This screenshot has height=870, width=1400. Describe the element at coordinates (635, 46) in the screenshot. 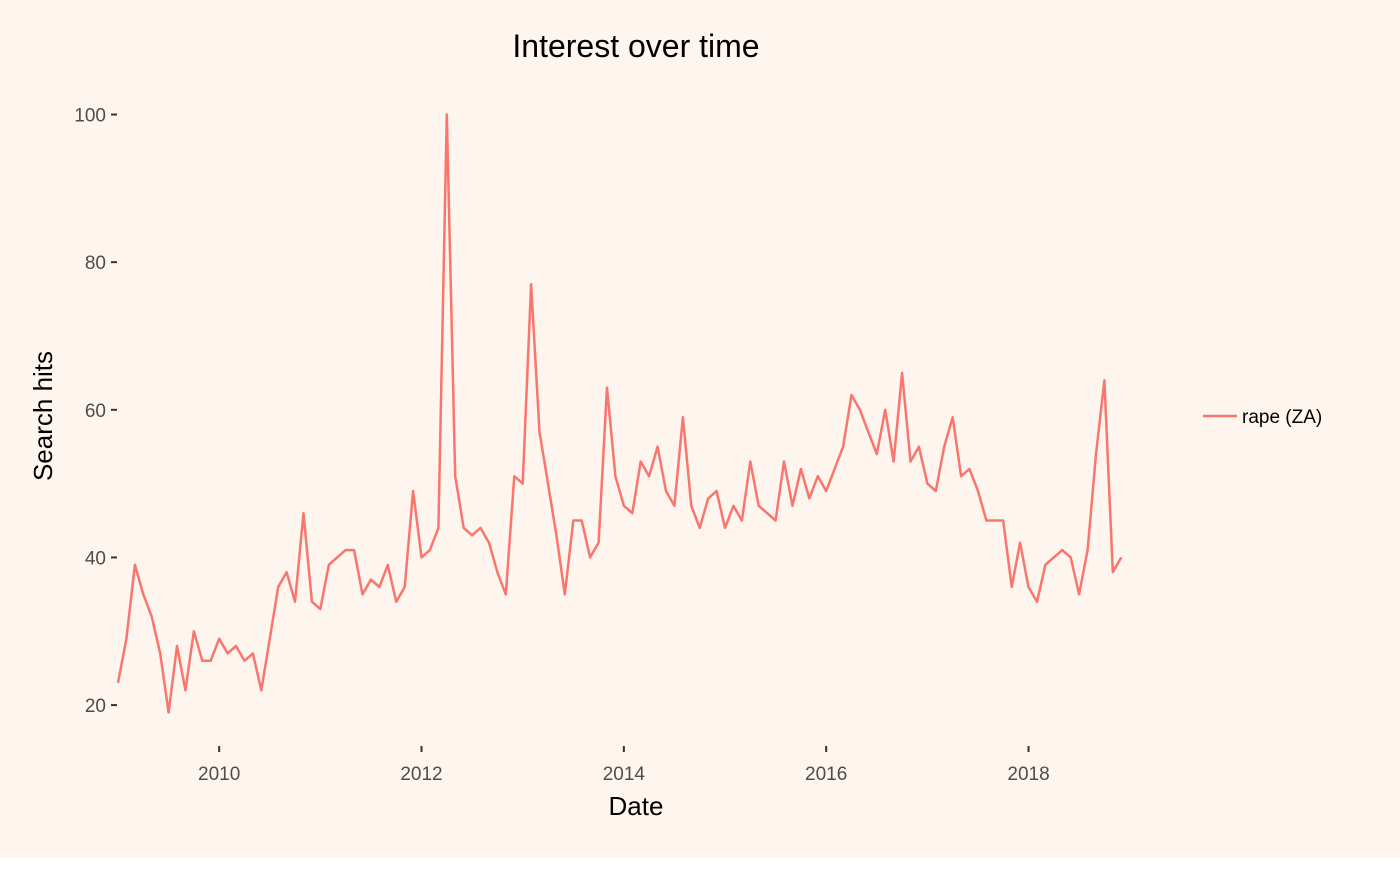

I see `chart-title: Interest over time` at that location.